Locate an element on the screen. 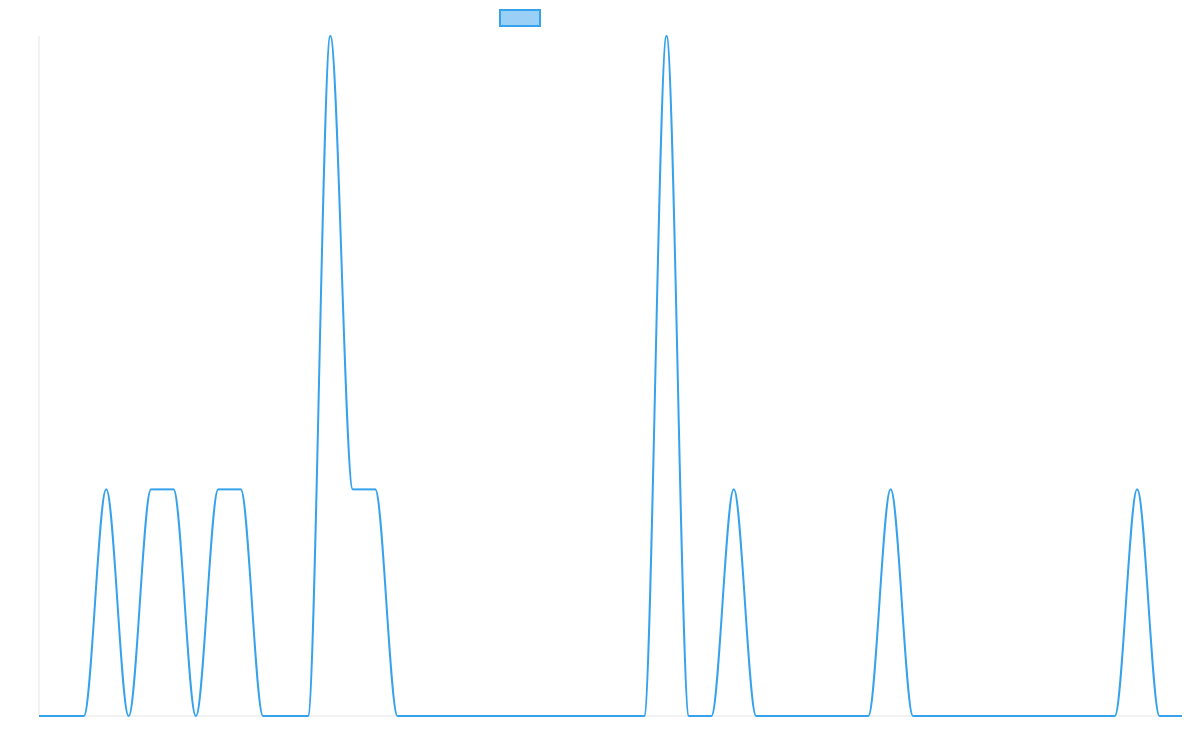 The height and width of the screenshot is (750, 1200). legend is located at coordinates (520, 18).